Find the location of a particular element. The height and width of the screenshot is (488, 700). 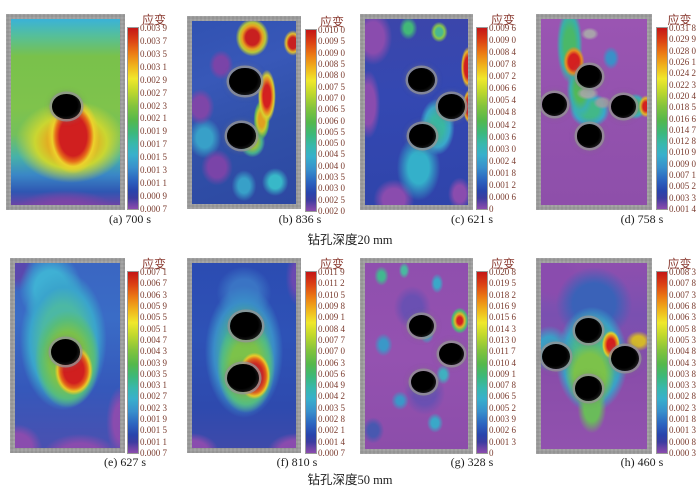

colorbar-c is located at coordinates (482, 118).